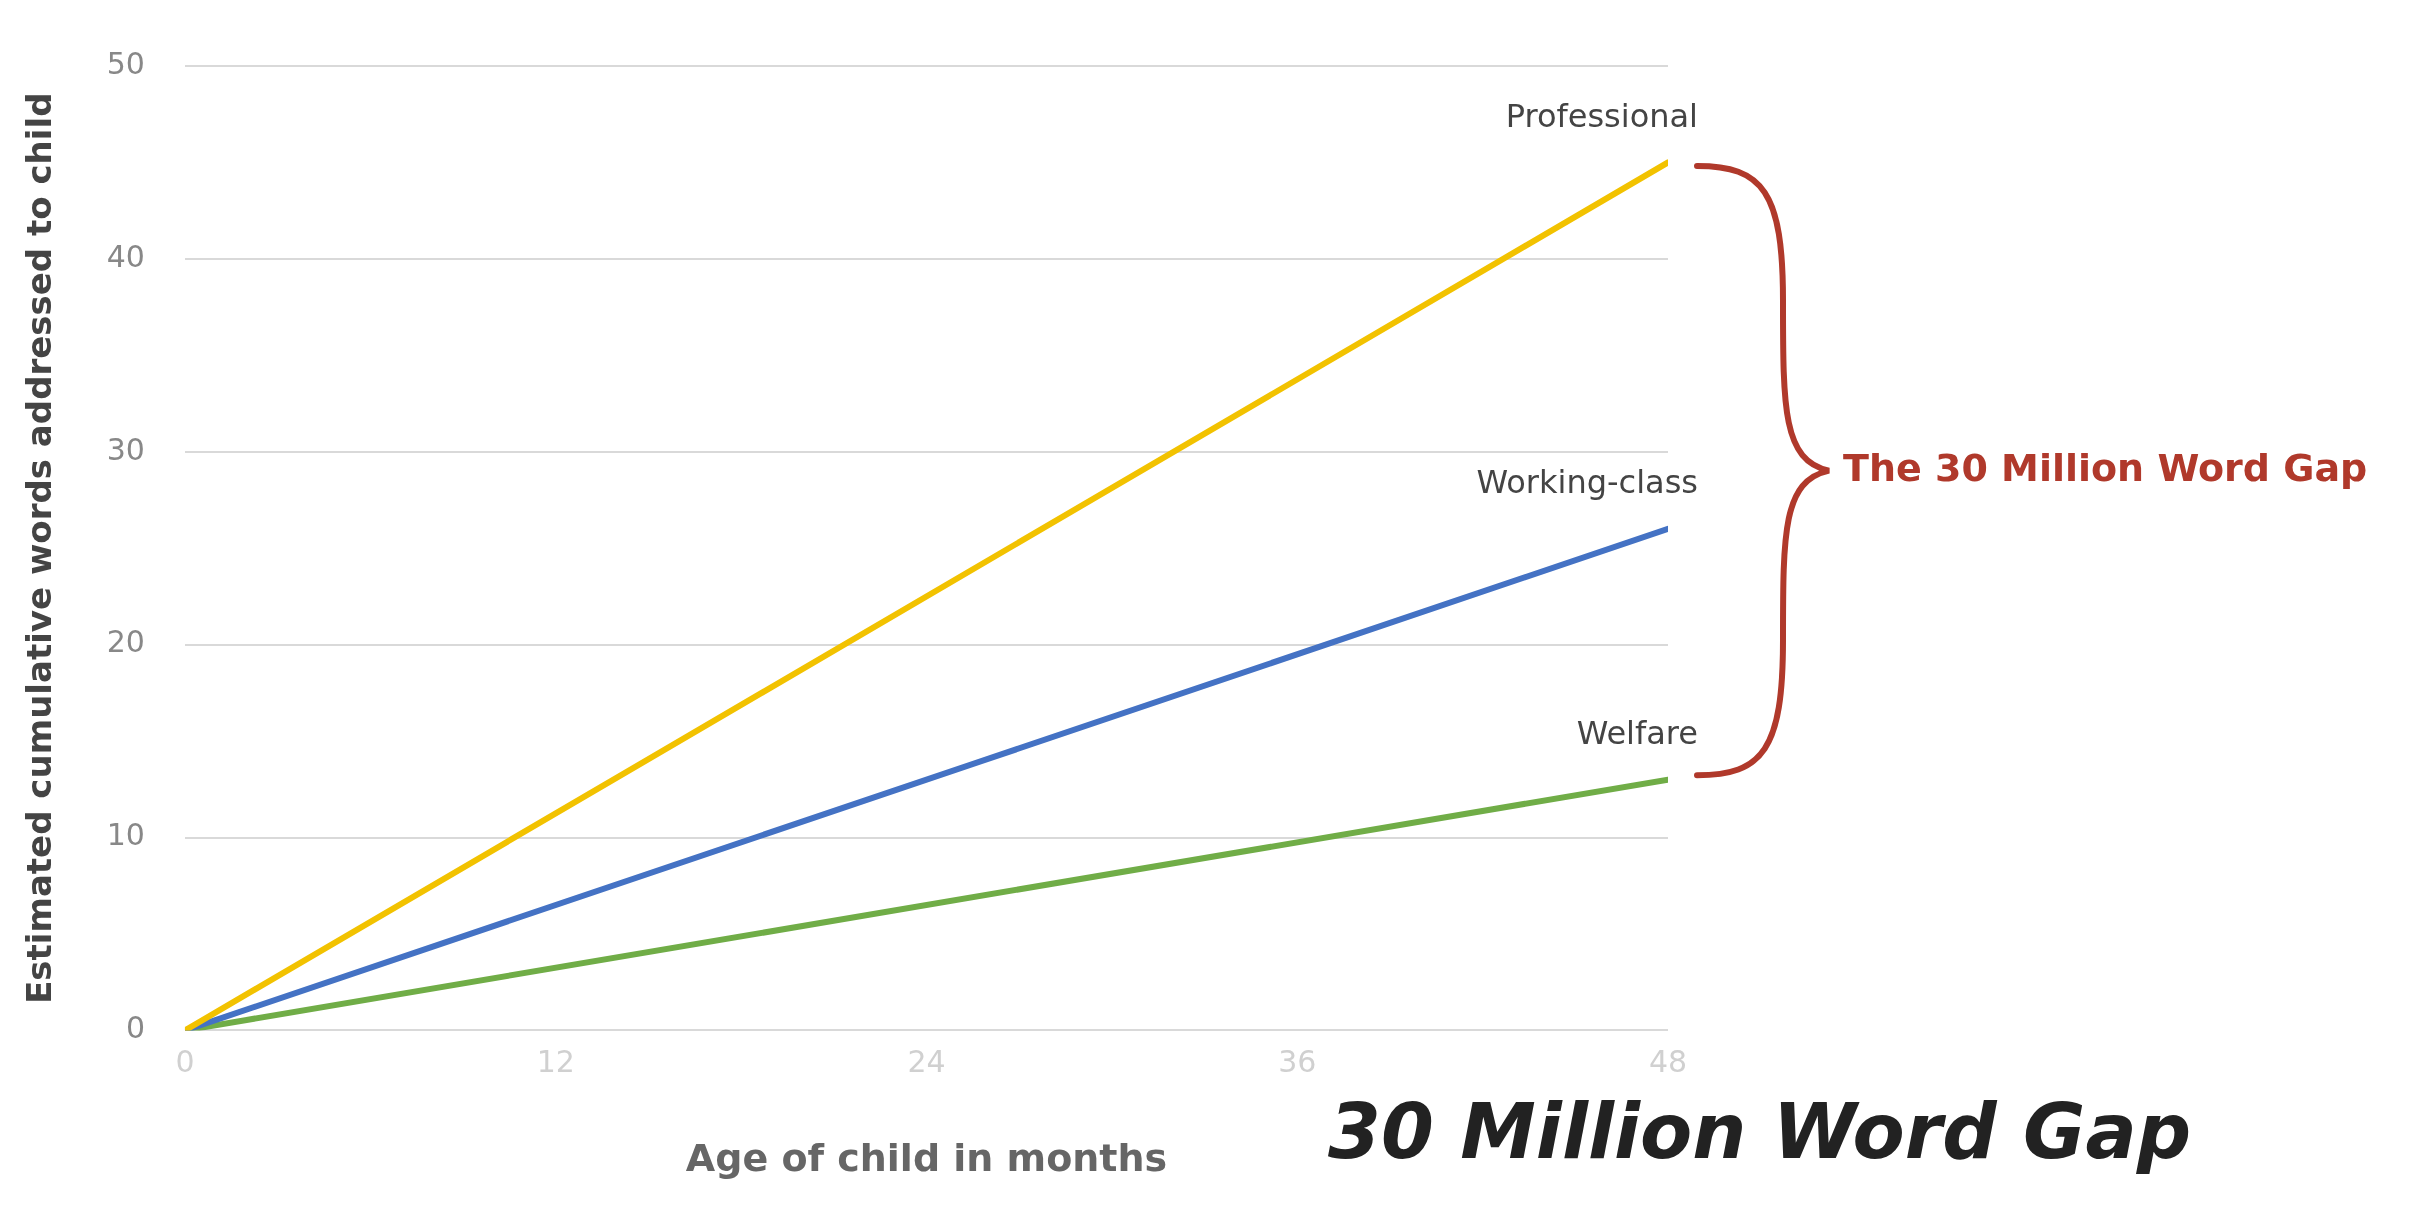 The width and height of the screenshot is (2420, 1211). Describe the element at coordinates (125, 449) in the screenshot. I see `y-tick-label: 30` at that location.